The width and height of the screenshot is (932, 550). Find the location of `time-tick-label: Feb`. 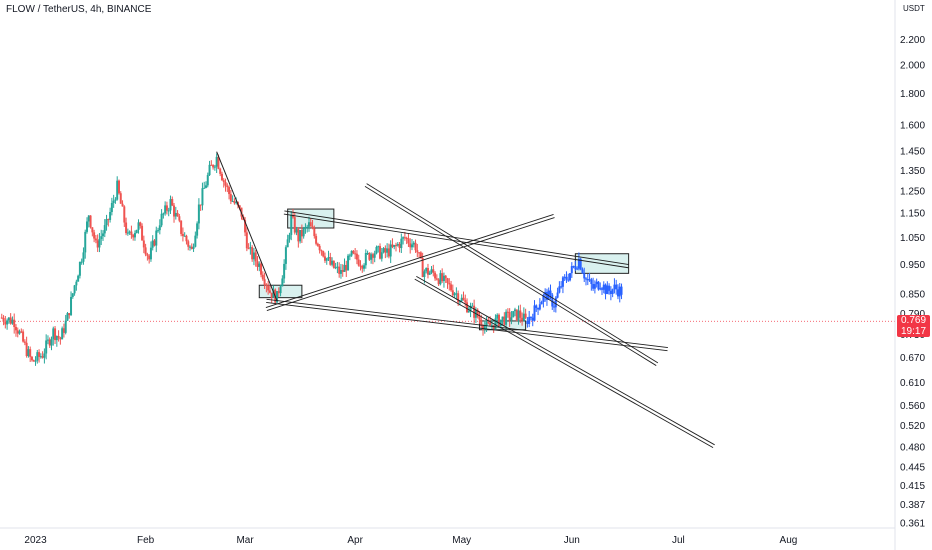

time-tick-label: Feb is located at coordinates (146, 540).